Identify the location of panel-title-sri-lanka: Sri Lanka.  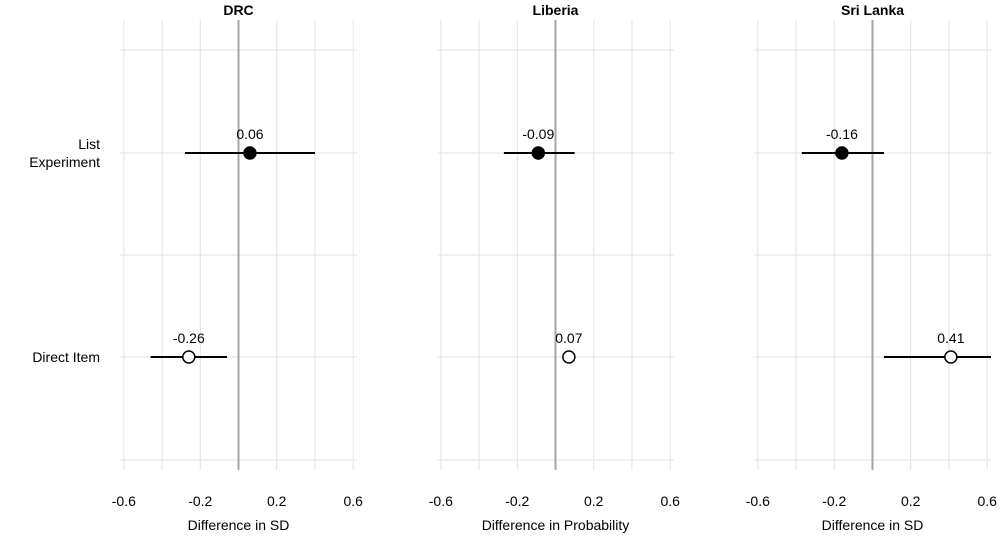
(872, 10).